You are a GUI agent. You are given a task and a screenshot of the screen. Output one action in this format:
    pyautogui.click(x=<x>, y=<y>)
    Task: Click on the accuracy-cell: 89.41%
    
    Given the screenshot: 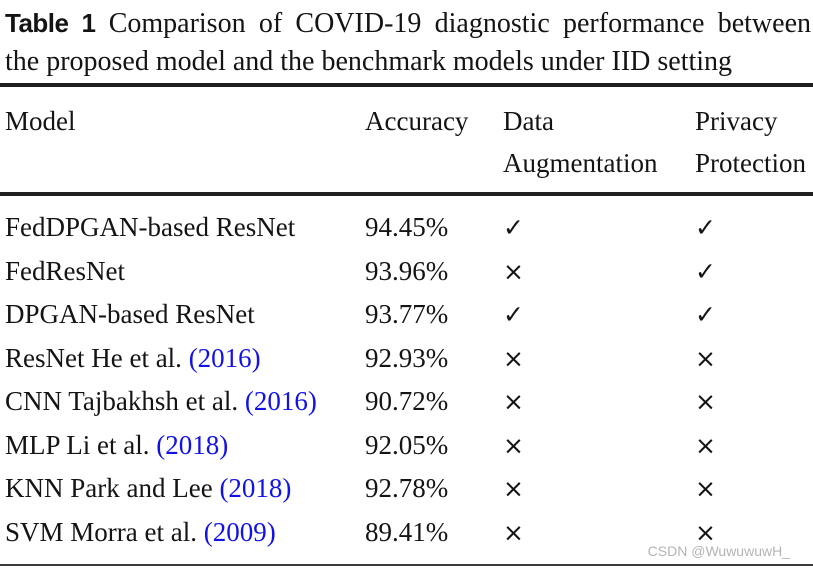 What is the action you would take?
    pyautogui.click(x=407, y=531)
    